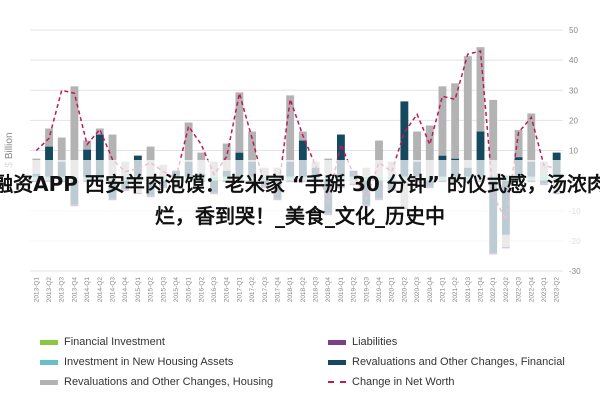 This screenshot has height=400, width=600. What do you see at coordinates (337, 342) in the screenshot?
I see `legend-swatch-liabilities` at bounding box center [337, 342].